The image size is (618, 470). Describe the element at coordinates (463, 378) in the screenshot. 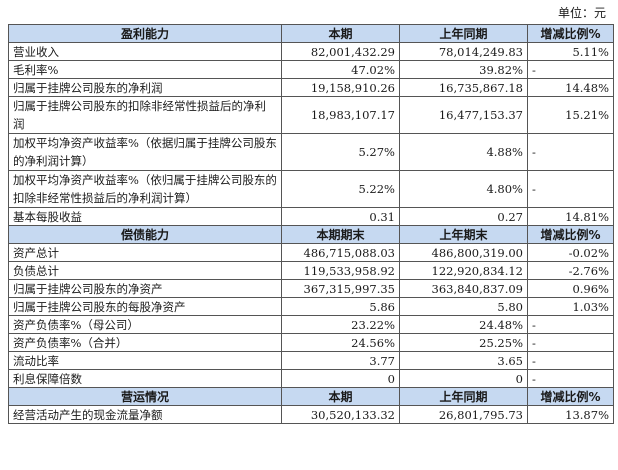

I see `prior-value: 0` at that location.